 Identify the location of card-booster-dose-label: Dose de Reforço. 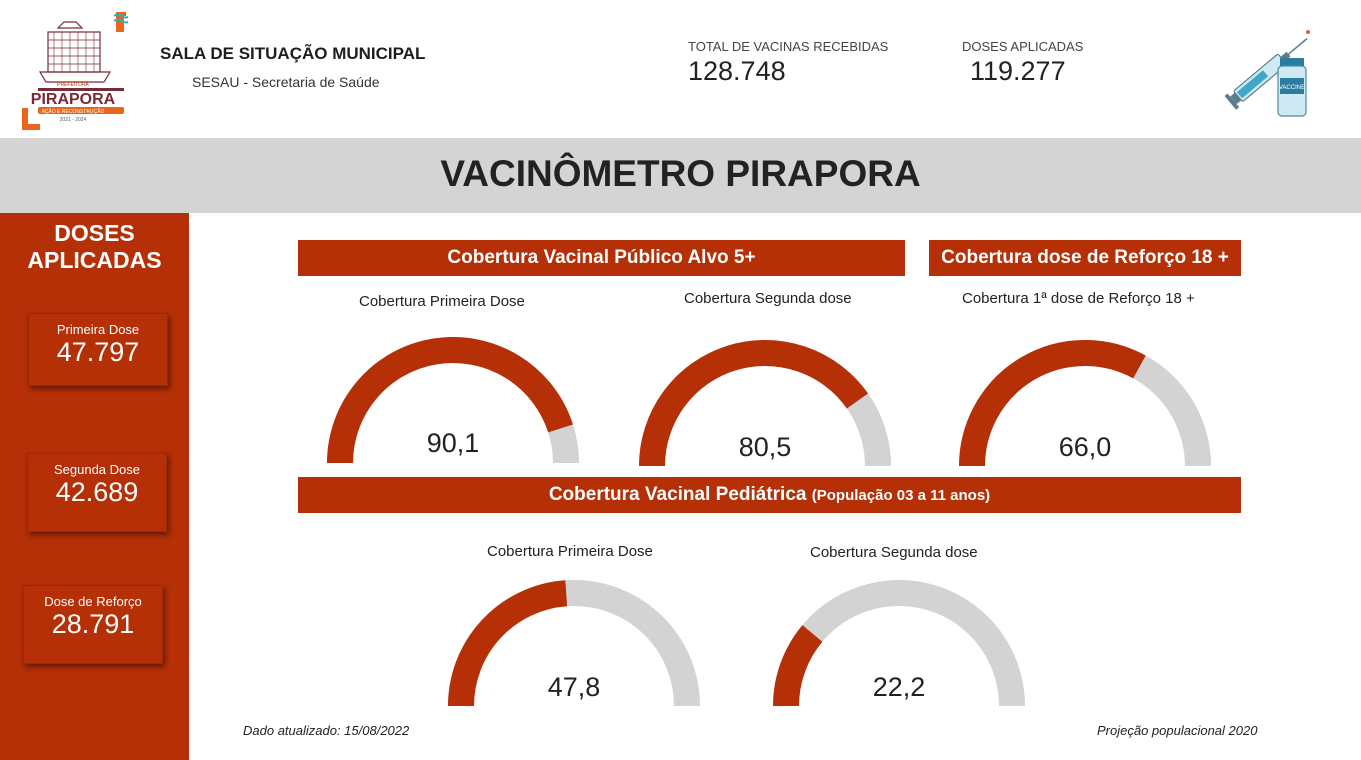
(93, 601).